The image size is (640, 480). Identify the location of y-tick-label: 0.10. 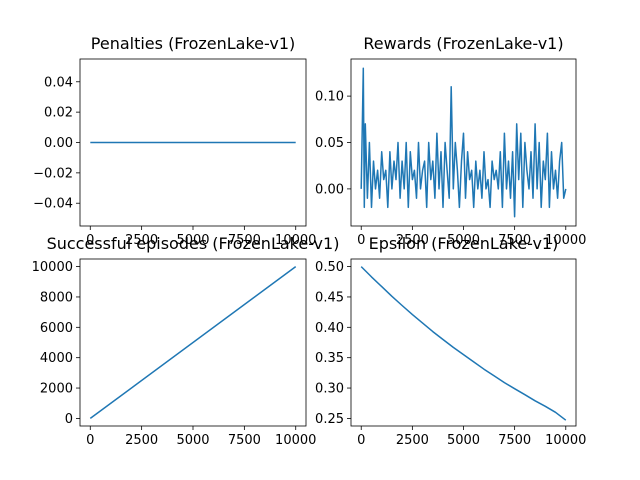
(329, 97).